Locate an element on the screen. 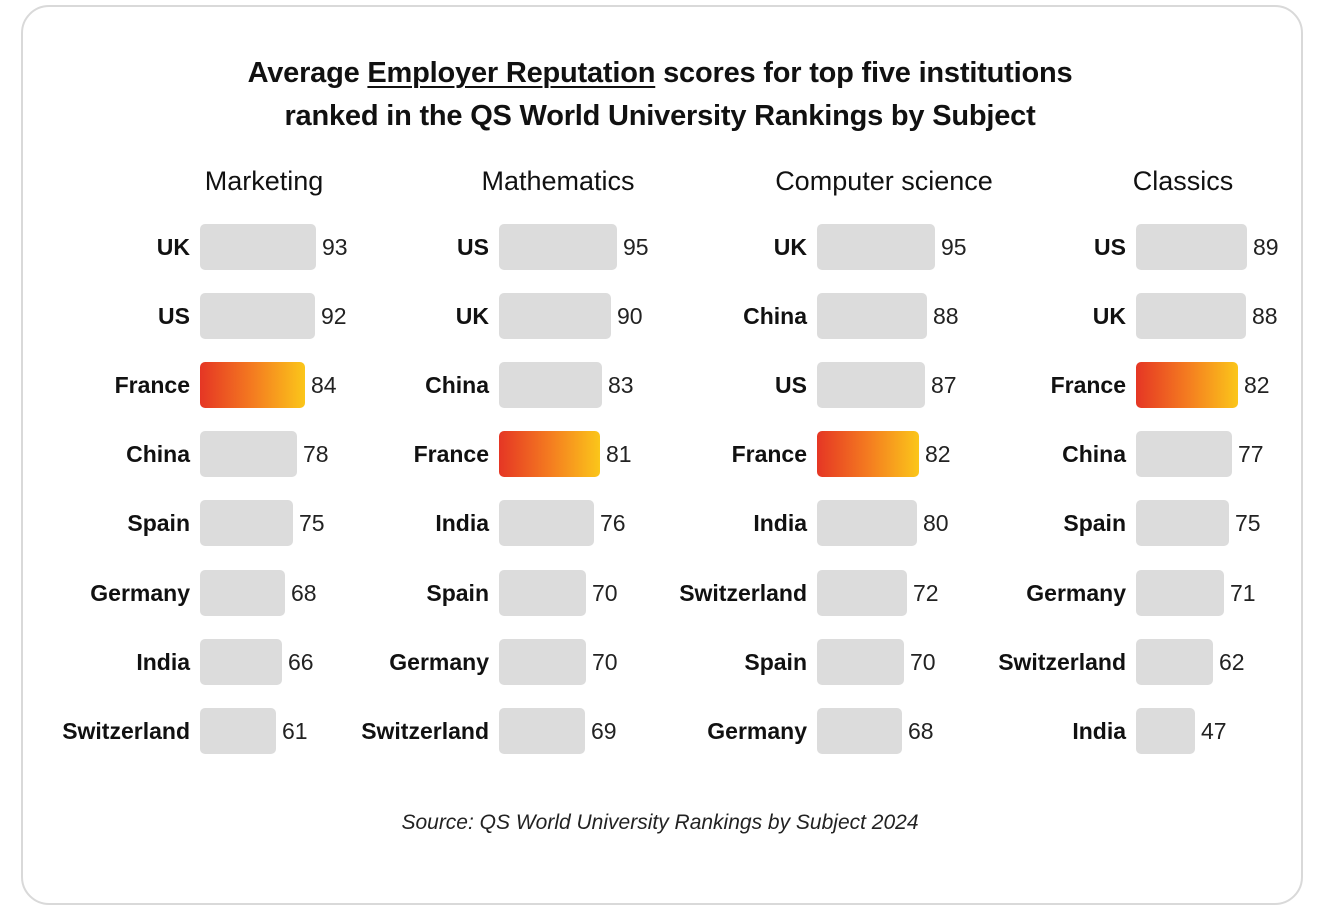 This screenshot has height=905, width=1320. value-label: 83 is located at coordinates (621, 385).